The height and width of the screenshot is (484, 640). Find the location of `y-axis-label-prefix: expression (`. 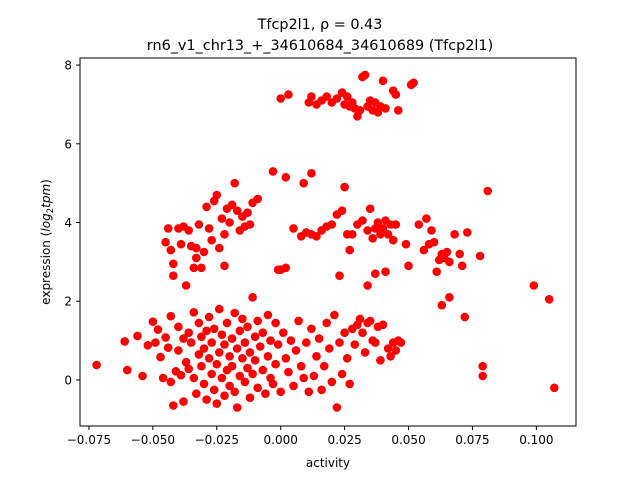

y-axis-label-prefix: expression ( is located at coordinates (46, 268).